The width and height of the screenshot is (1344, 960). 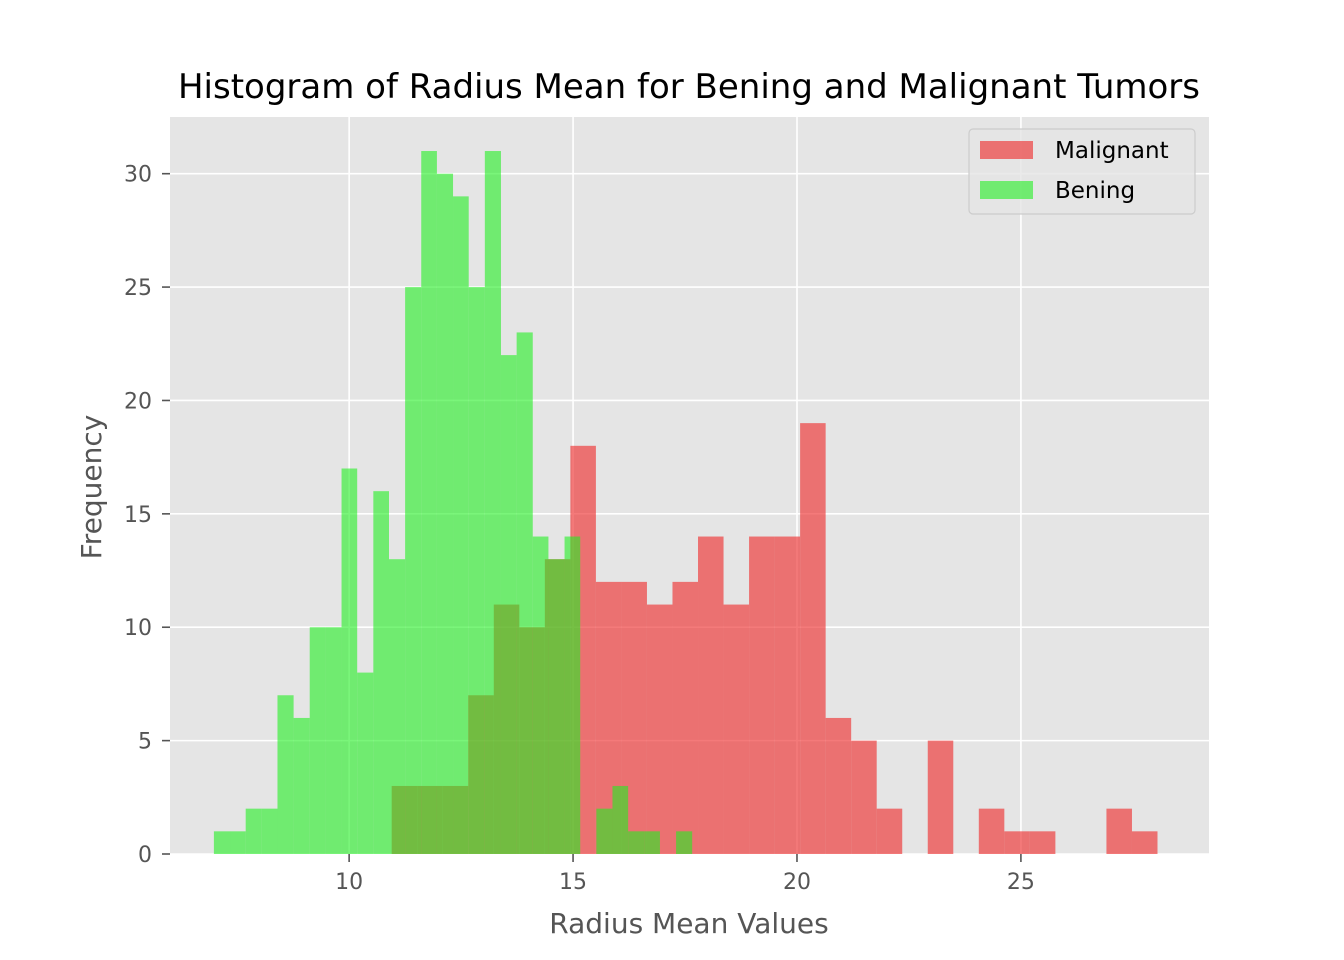 I want to click on legend-swatch-bening, so click(x=1006, y=190).